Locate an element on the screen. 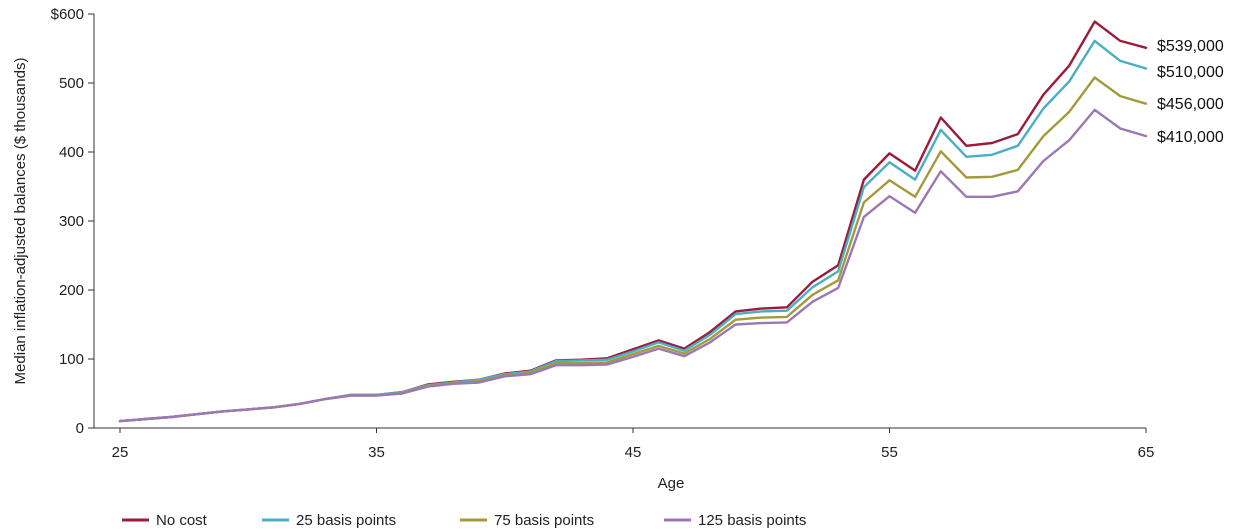 The height and width of the screenshot is (532, 1243). x-tick-labels: 25 35 45 55 65 is located at coordinates (633, 444).